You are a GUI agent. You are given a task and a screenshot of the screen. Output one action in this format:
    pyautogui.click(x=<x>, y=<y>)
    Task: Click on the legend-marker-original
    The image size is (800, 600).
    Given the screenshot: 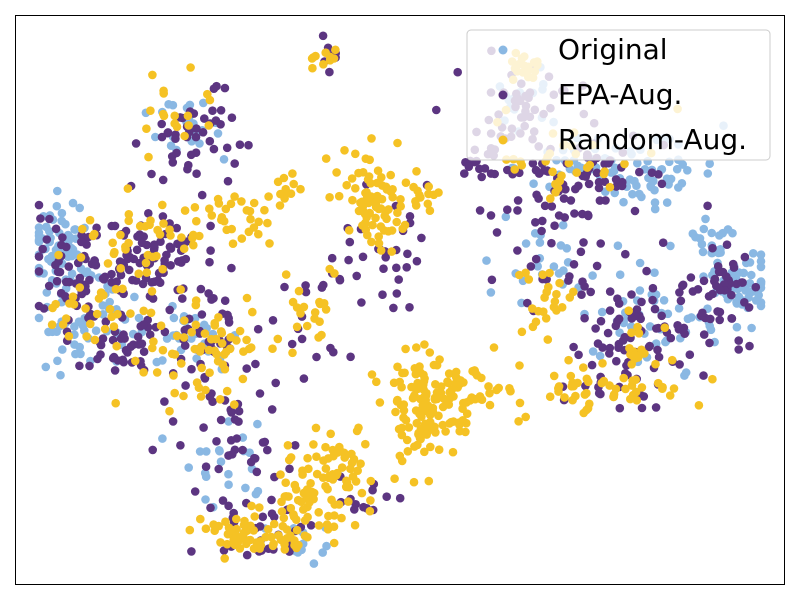 What is the action you would take?
    pyautogui.click(x=503, y=50)
    